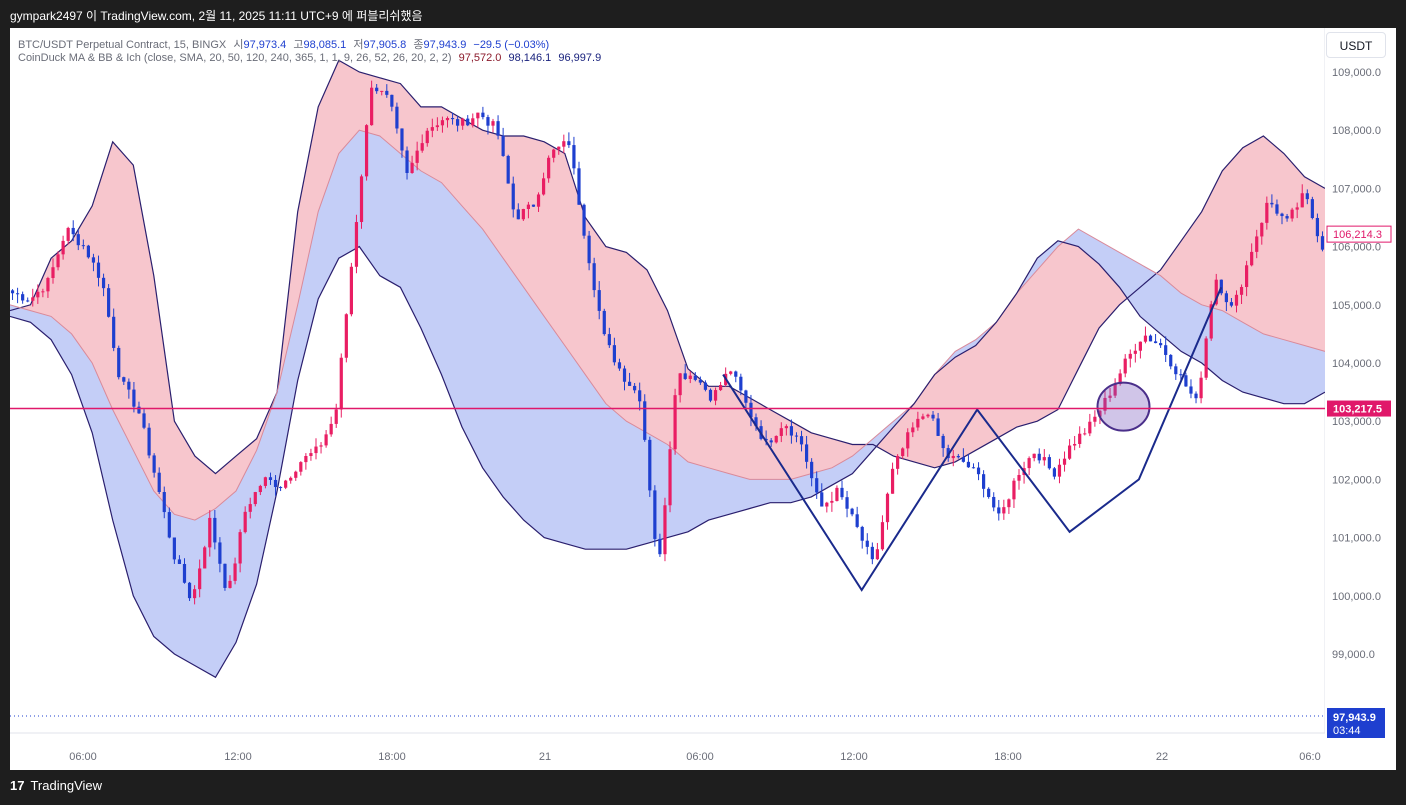 The image size is (1406, 805). I want to click on footer: 17 TradingView, so click(56, 788).